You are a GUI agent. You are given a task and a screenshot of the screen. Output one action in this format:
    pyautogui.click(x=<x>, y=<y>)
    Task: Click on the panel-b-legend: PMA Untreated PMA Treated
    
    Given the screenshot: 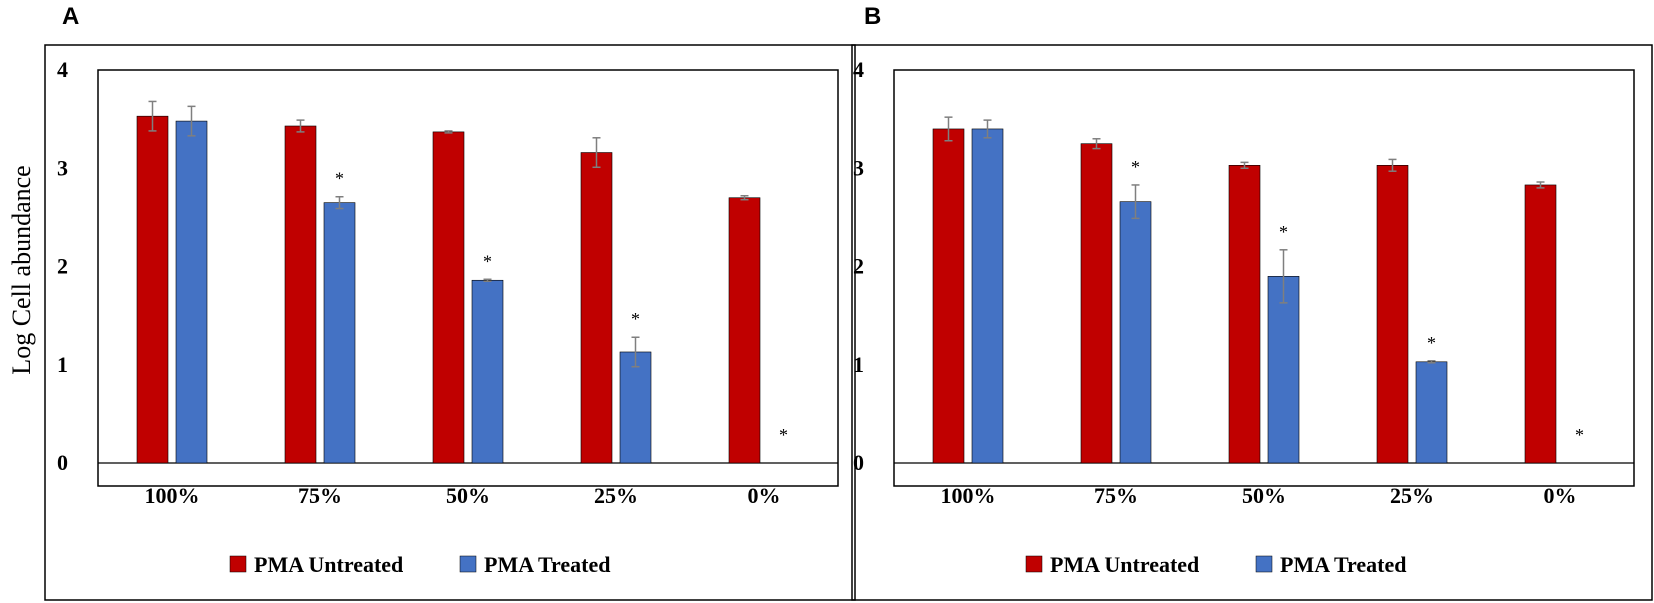 What is the action you would take?
    pyautogui.click(x=1215, y=564)
    